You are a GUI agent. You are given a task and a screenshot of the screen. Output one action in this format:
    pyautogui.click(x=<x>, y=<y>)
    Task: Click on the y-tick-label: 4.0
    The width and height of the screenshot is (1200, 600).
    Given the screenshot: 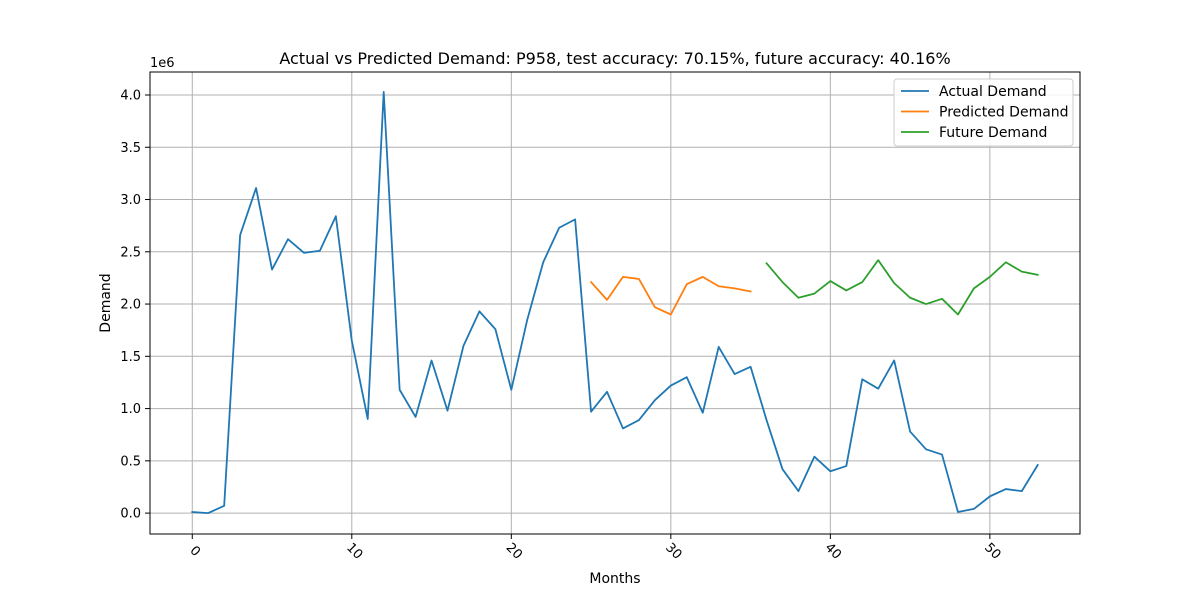 What is the action you would take?
    pyautogui.click(x=130, y=95)
    